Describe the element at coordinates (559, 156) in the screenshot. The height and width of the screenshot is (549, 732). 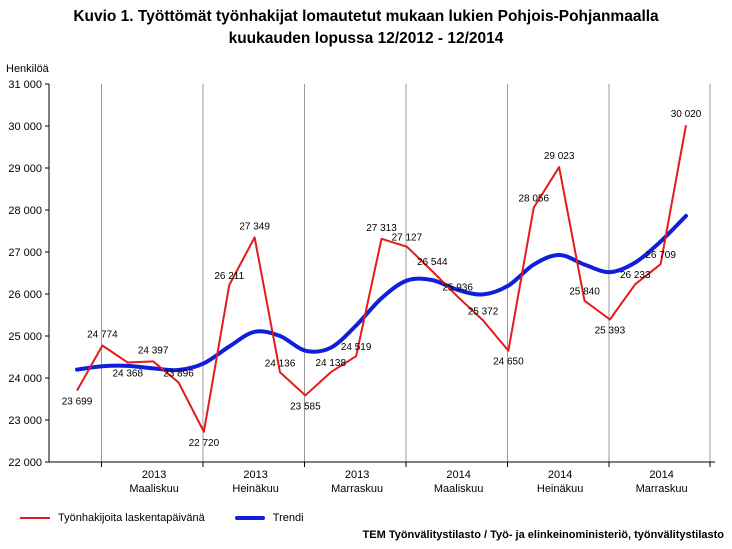
I see `data-label-19: 29 023` at that location.